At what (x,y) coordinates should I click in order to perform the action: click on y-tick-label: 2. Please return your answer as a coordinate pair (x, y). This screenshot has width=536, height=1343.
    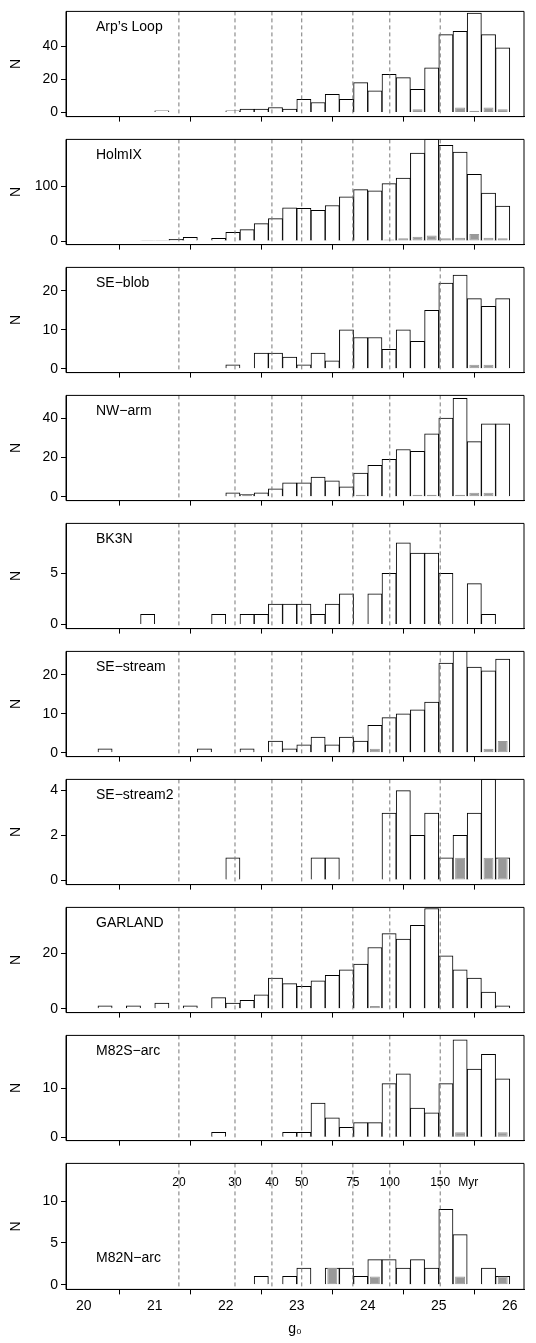
    Looking at the image, I should click on (54, 834).